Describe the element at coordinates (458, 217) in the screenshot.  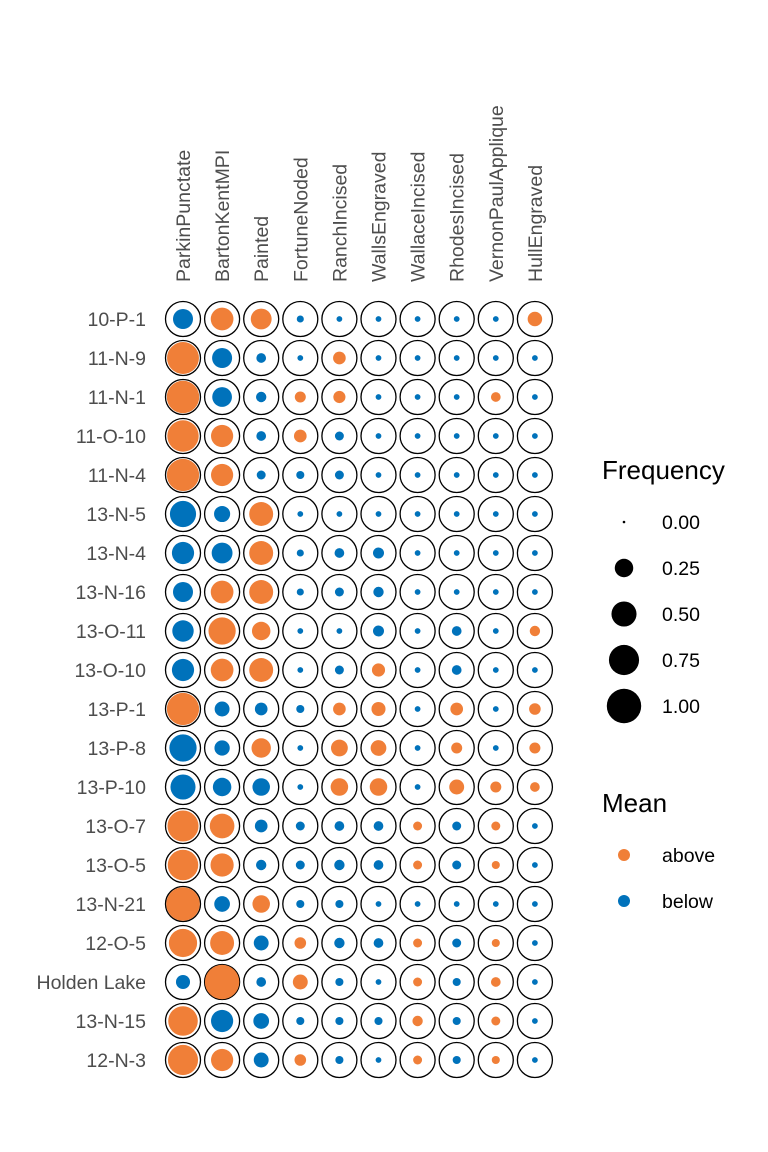
I see `column-label-rhodesincised: RhodesIncised` at that location.